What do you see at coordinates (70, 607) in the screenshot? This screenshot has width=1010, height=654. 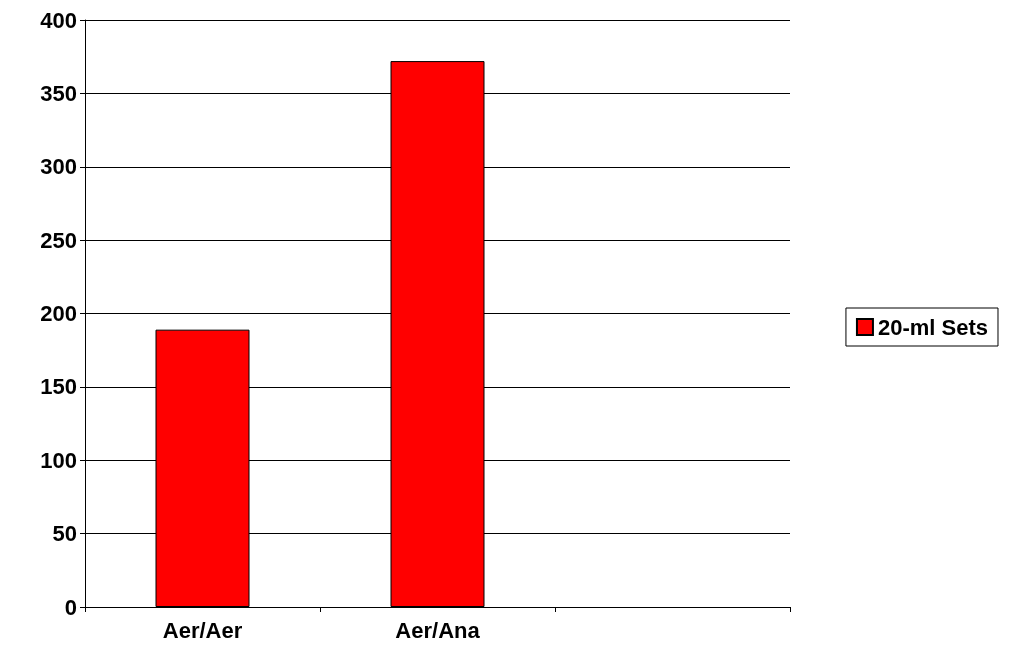 I see `y-tick-label: 0` at bounding box center [70, 607].